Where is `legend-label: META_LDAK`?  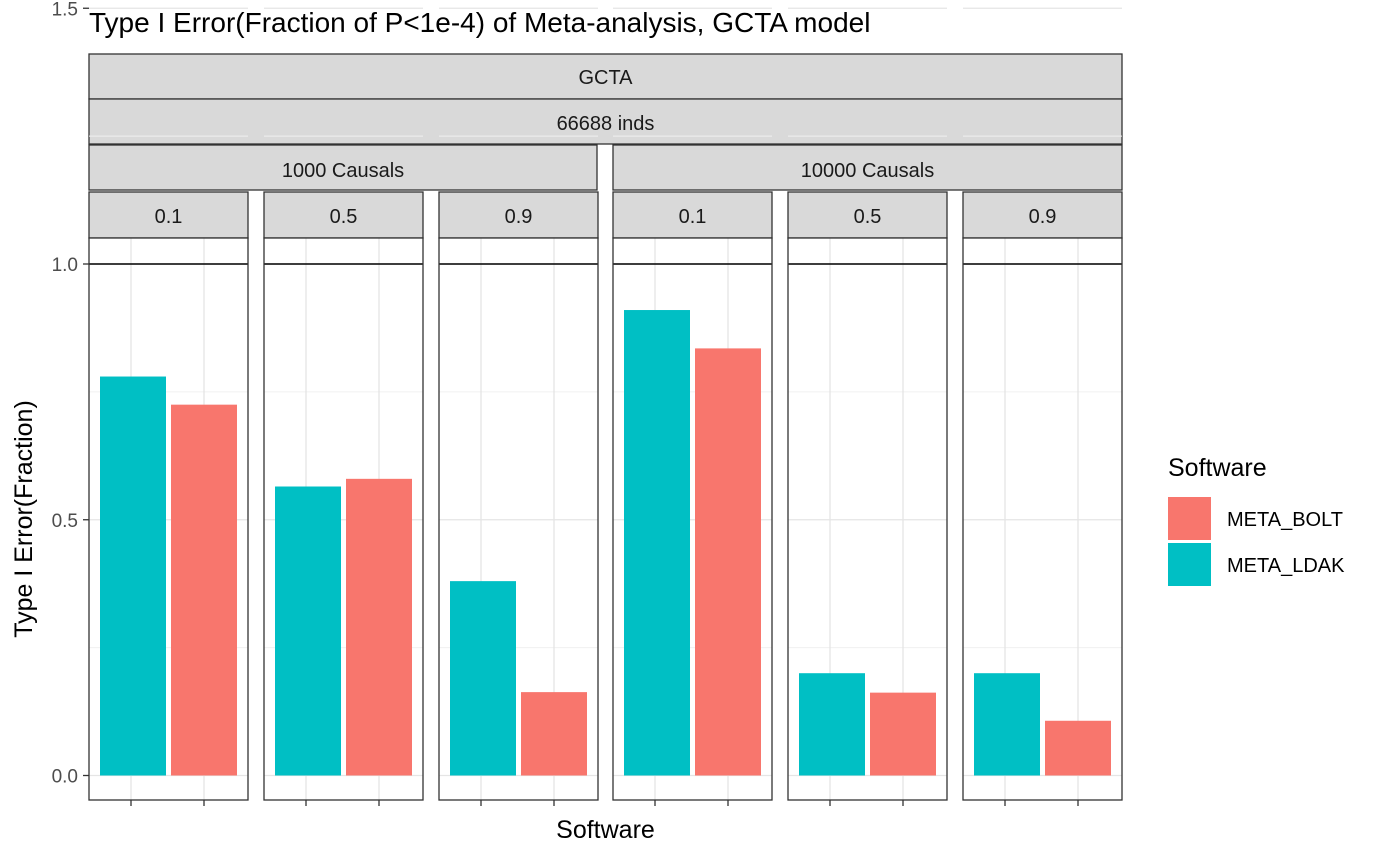
legend-label: META_LDAK is located at coordinates (1286, 566).